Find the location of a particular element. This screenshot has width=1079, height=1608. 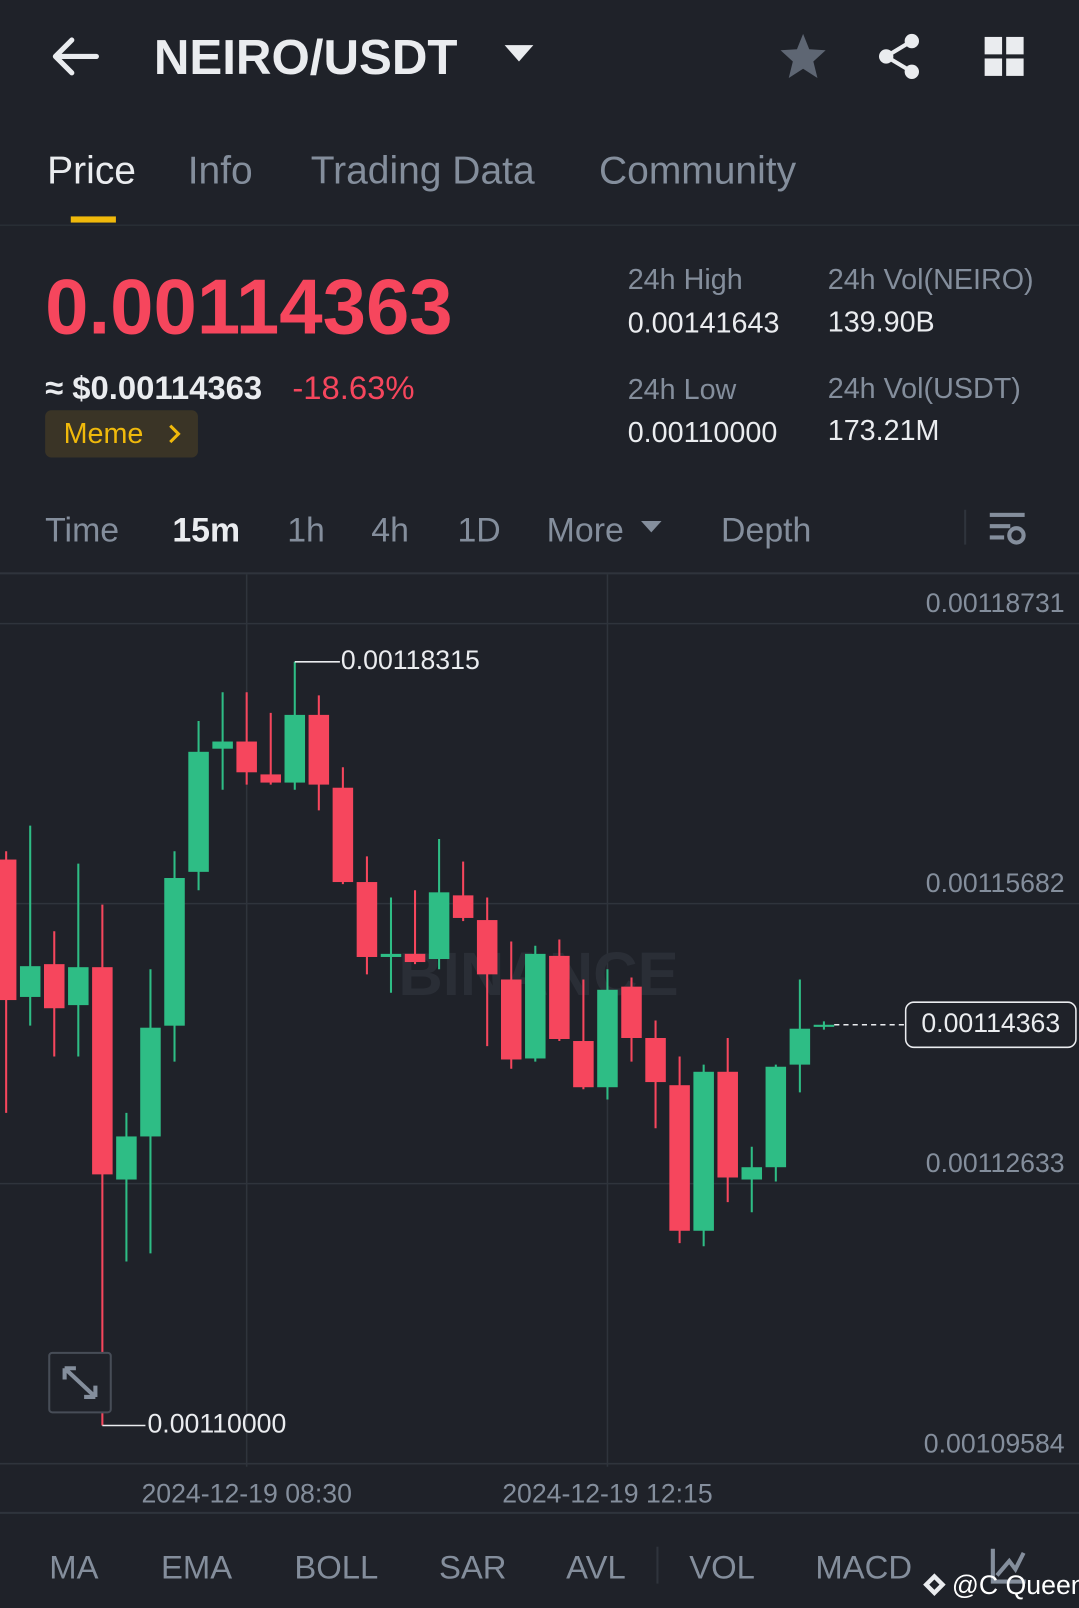

stat-label: 24h High is located at coordinates (685, 279).